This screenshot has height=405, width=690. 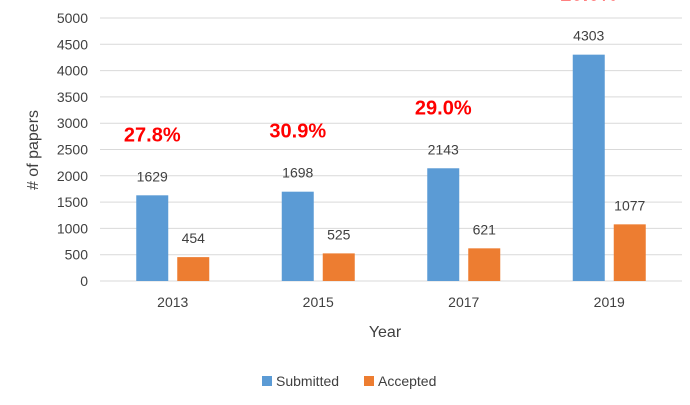 What do you see at coordinates (385, 332) in the screenshot?
I see `x-axis-title: Year` at bounding box center [385, 332].